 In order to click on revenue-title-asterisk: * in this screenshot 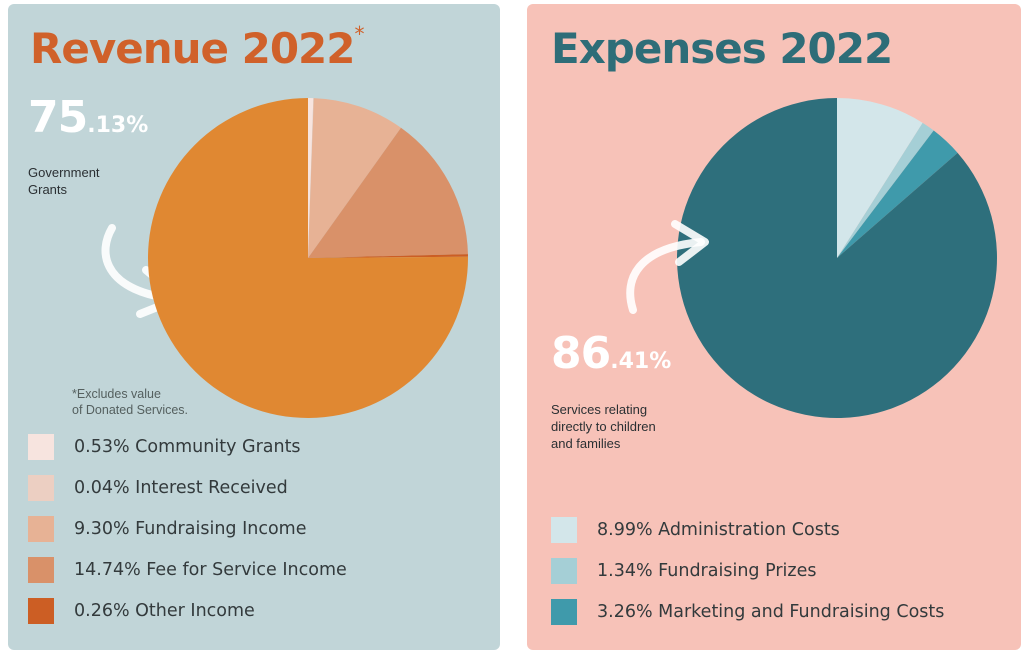, I will do `click(359, 34)`.